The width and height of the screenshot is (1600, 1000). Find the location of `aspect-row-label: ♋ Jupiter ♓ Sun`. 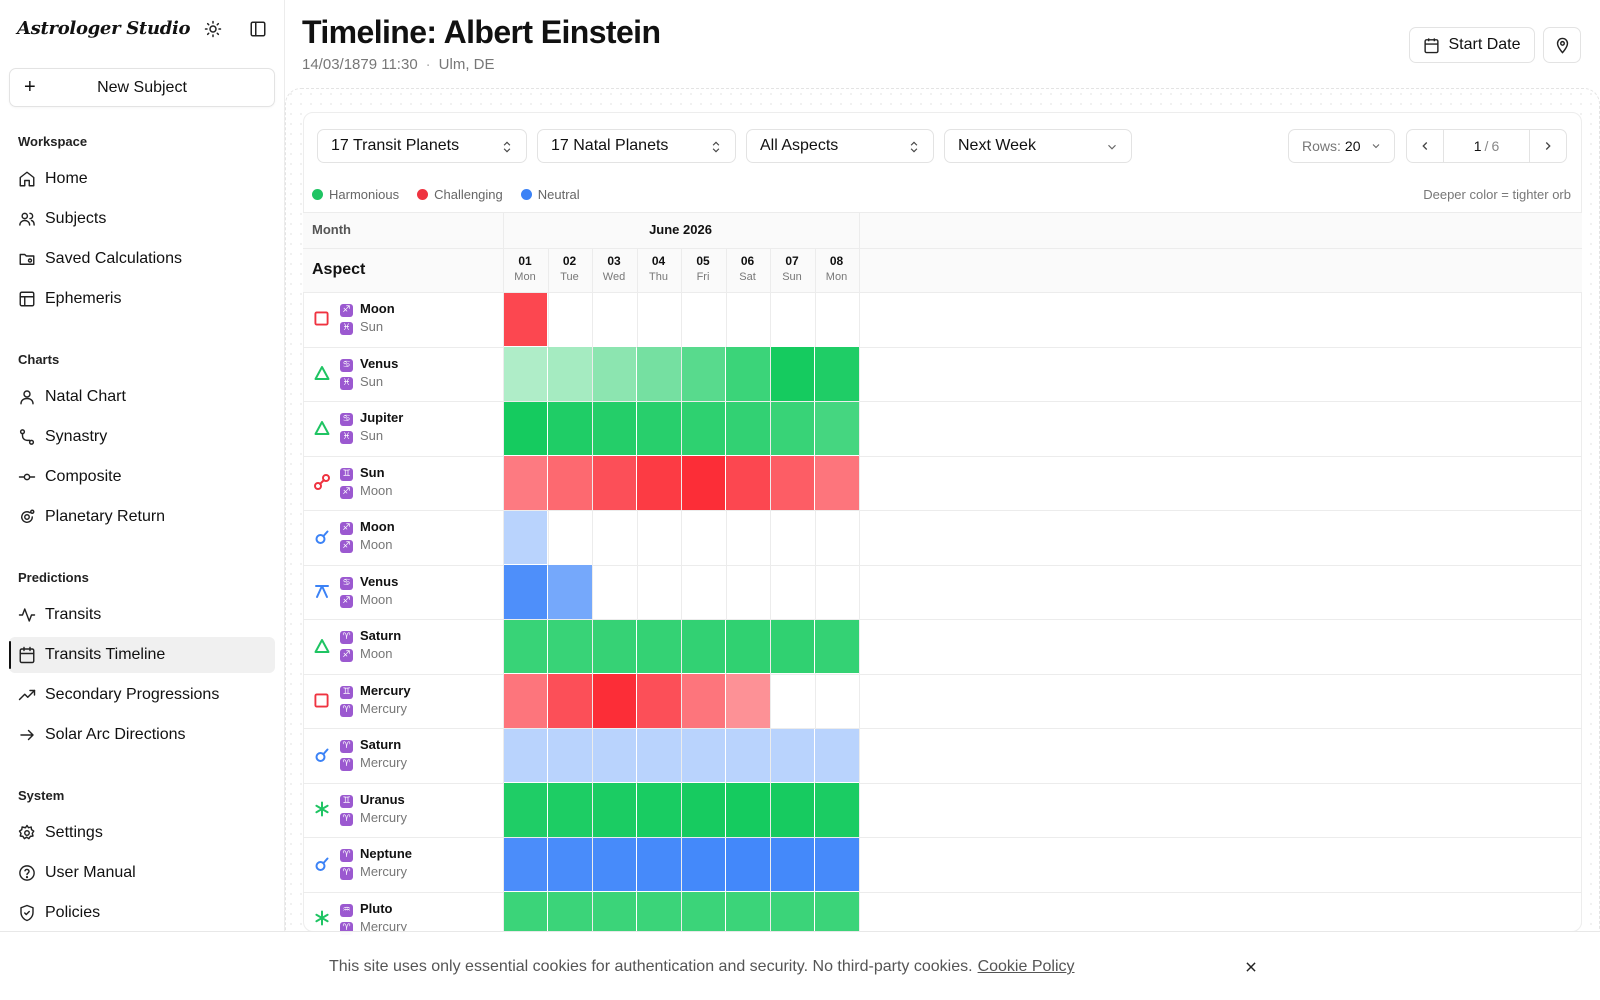

aspect-row-label: ♋ Jupiter ♓ Sun is located at coordinates (403, 428).